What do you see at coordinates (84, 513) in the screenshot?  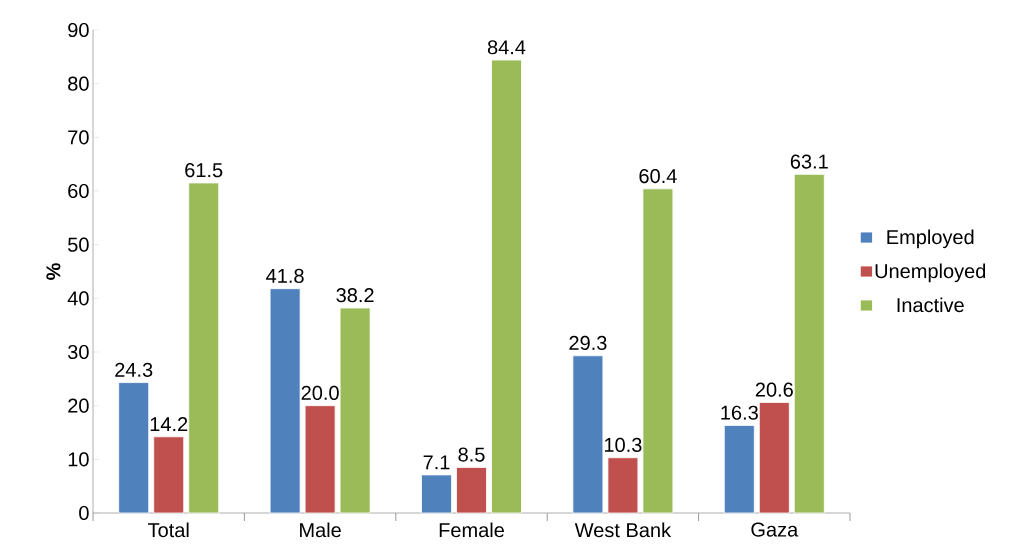 I see `y-tick-label: 0` at bounding box center [84, 513].